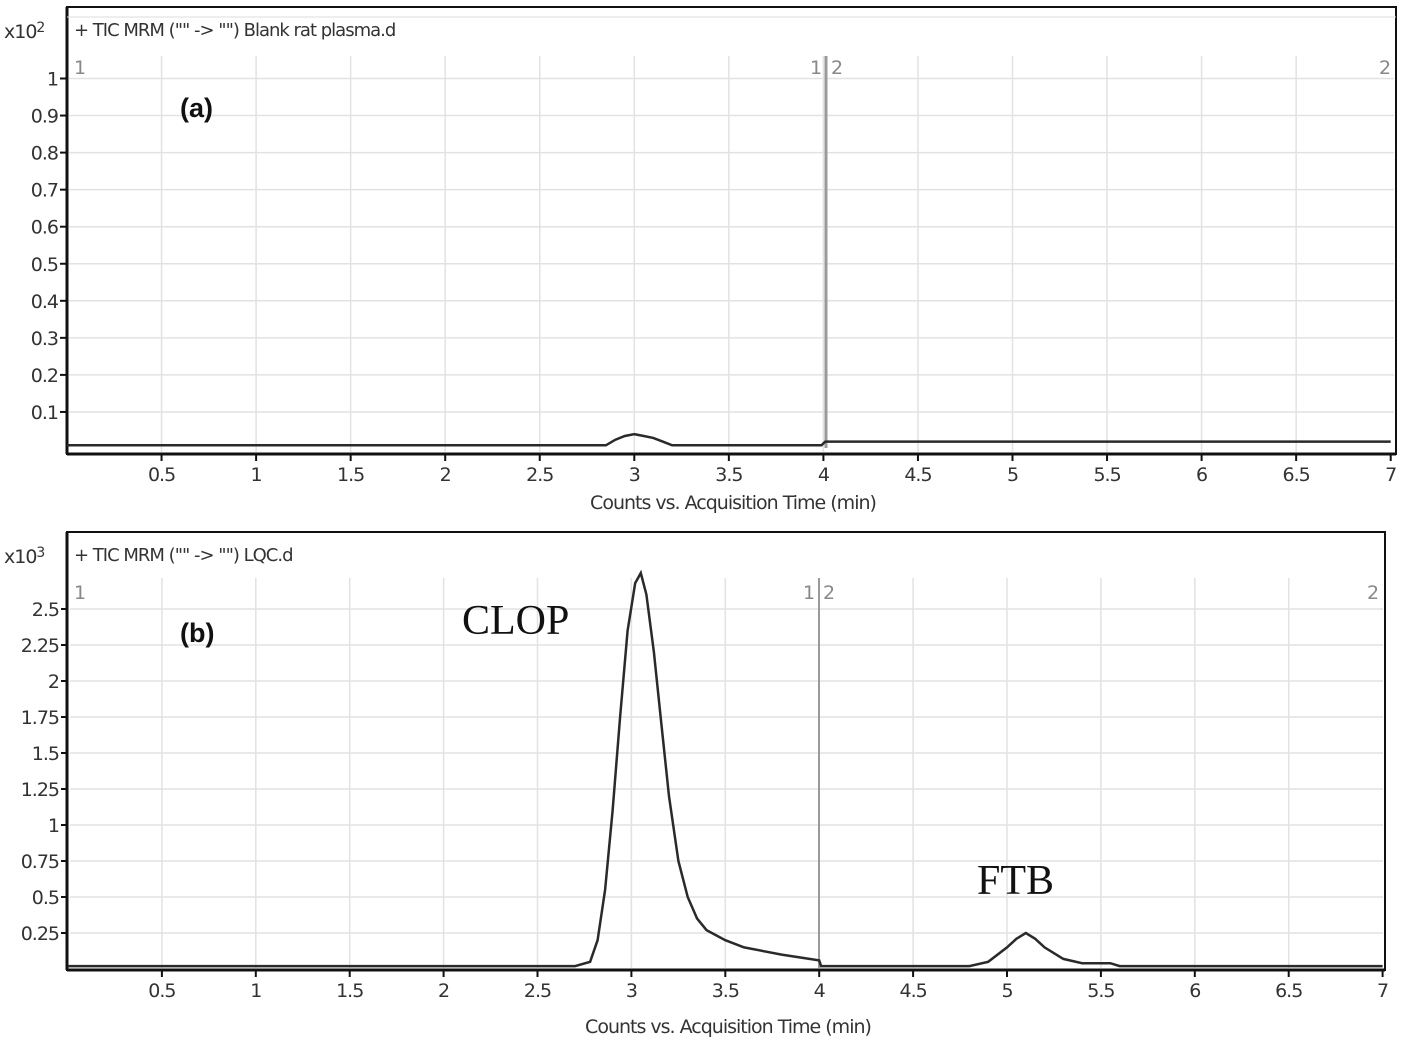 The height and width of the screenshot is (1043, 1402). Describe the element at coordinates (183, 555) in the screenshot. I see `legend-b: + TIC MRM ("" -> "") LQC.d` at that location.